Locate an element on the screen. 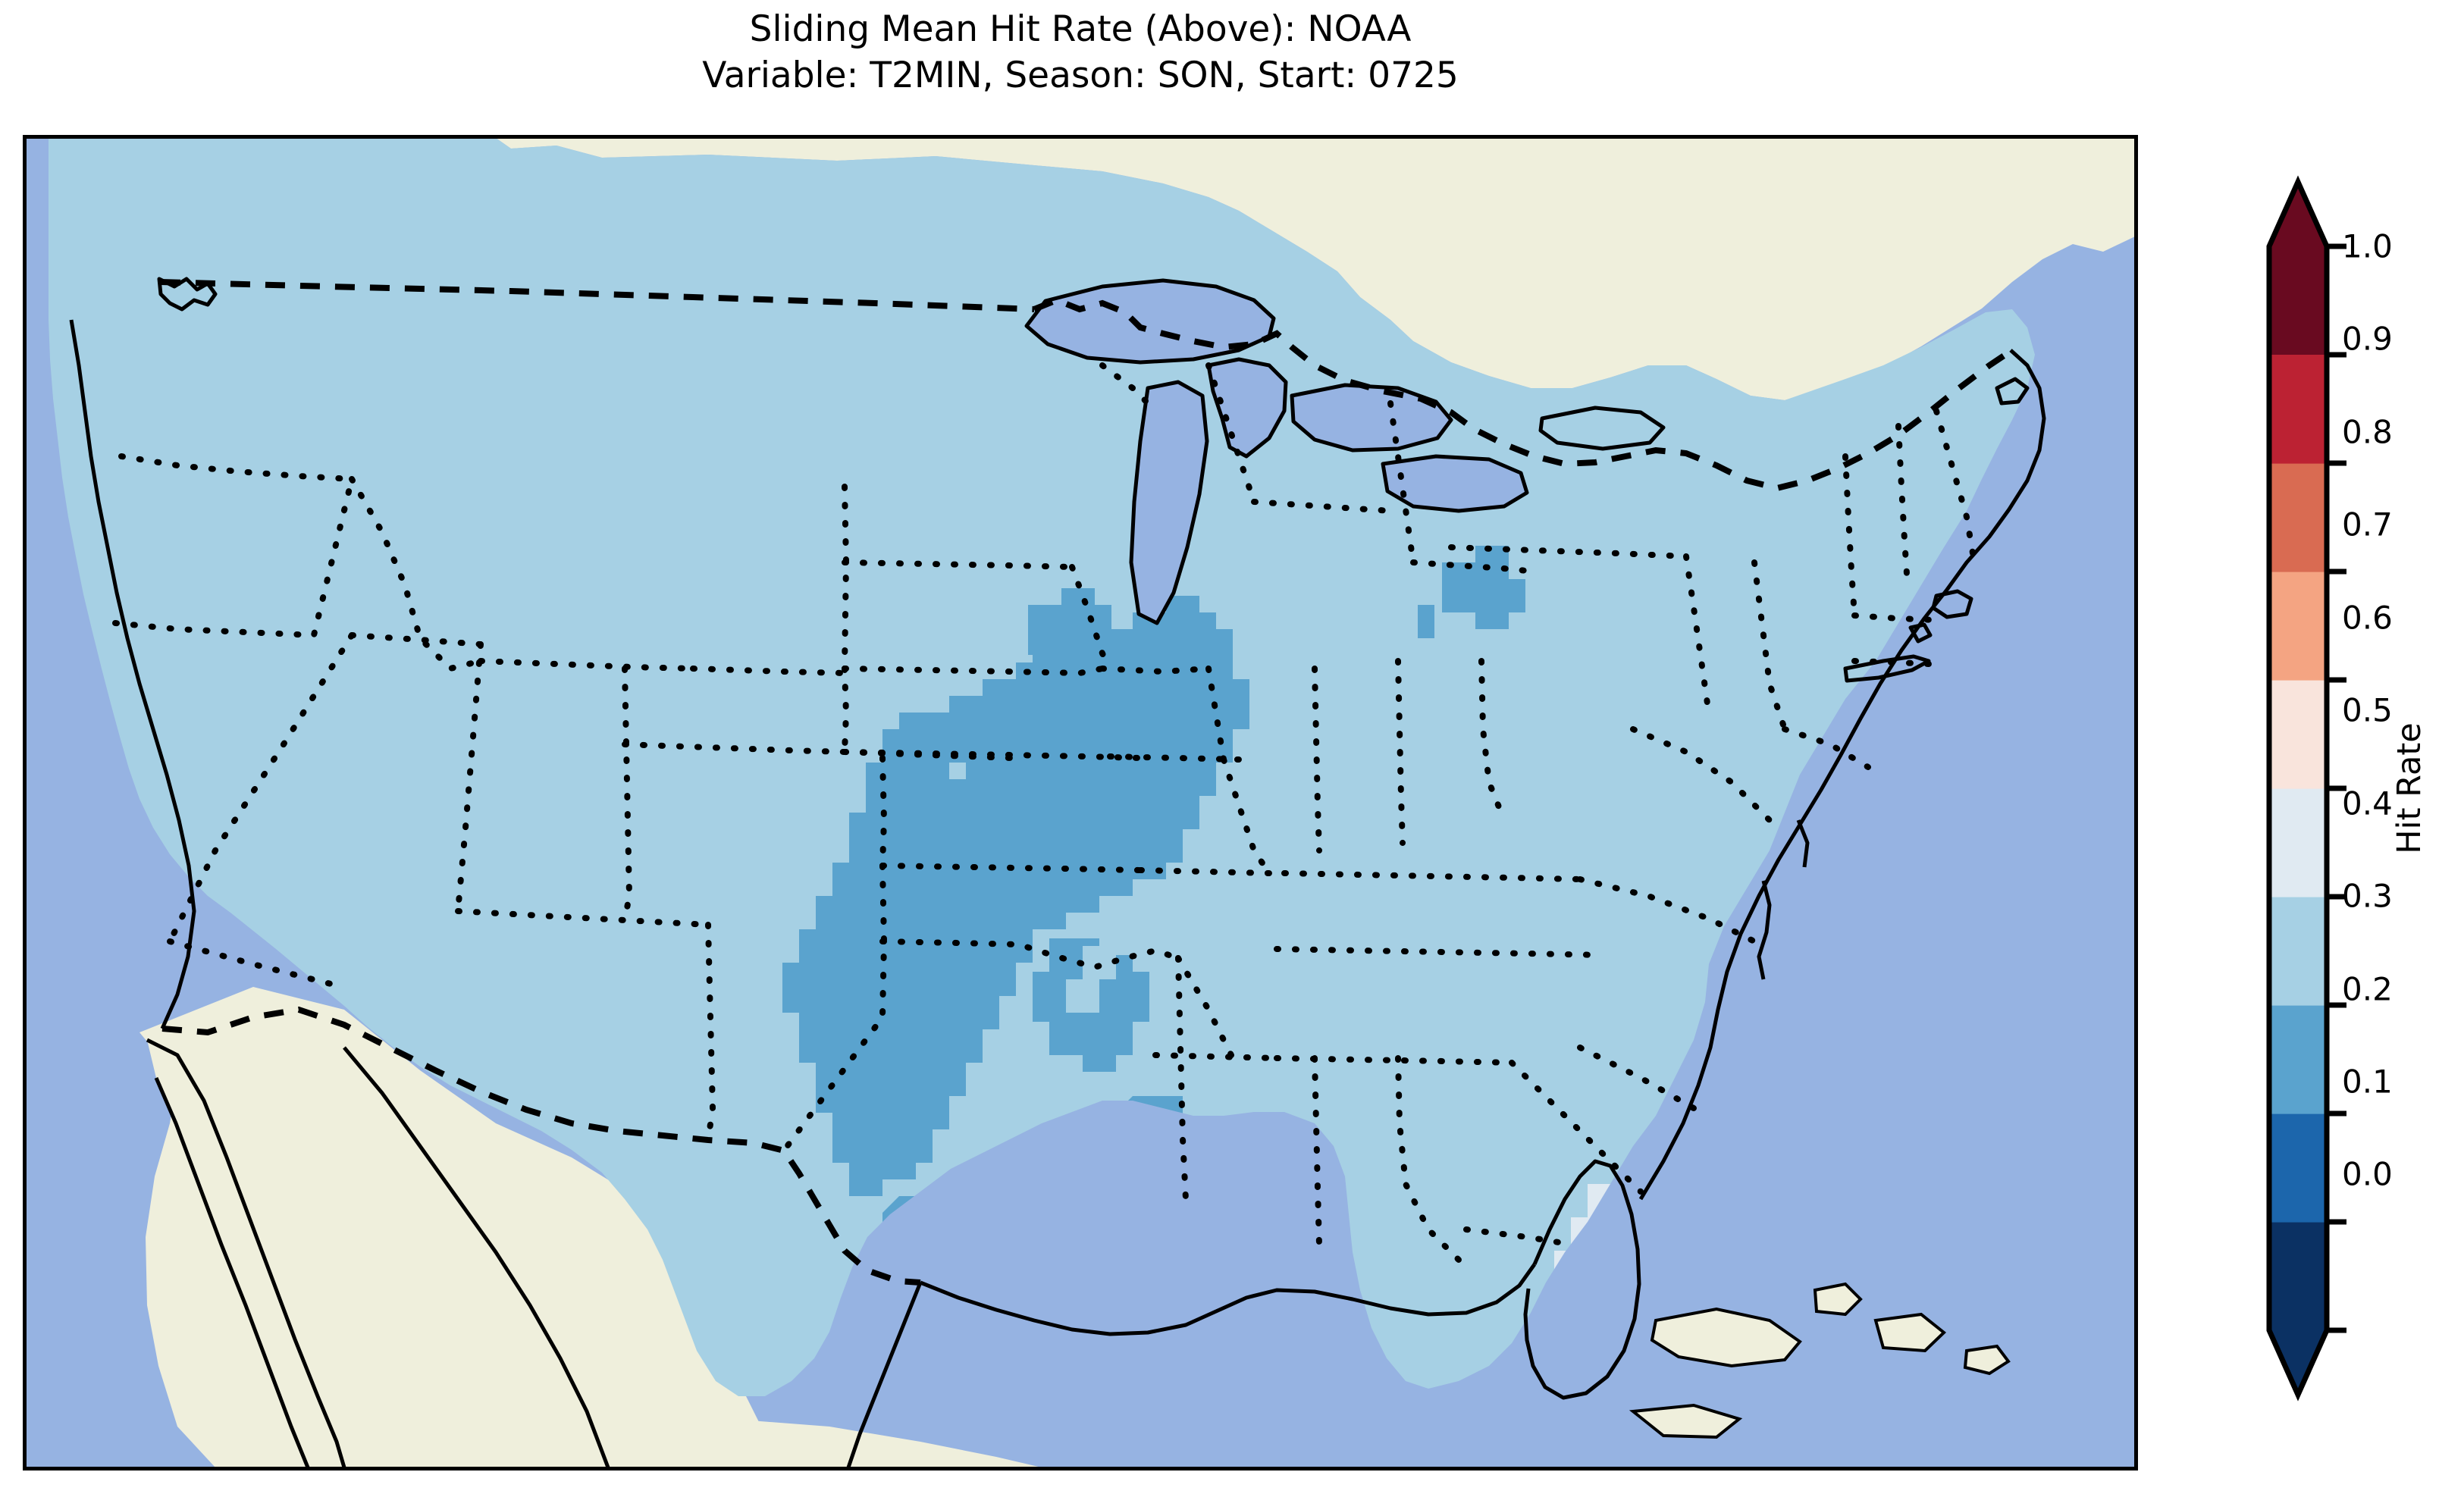 The image size is (2464, 1494). caribbean-islands is located at coordinates (1820, 1360).